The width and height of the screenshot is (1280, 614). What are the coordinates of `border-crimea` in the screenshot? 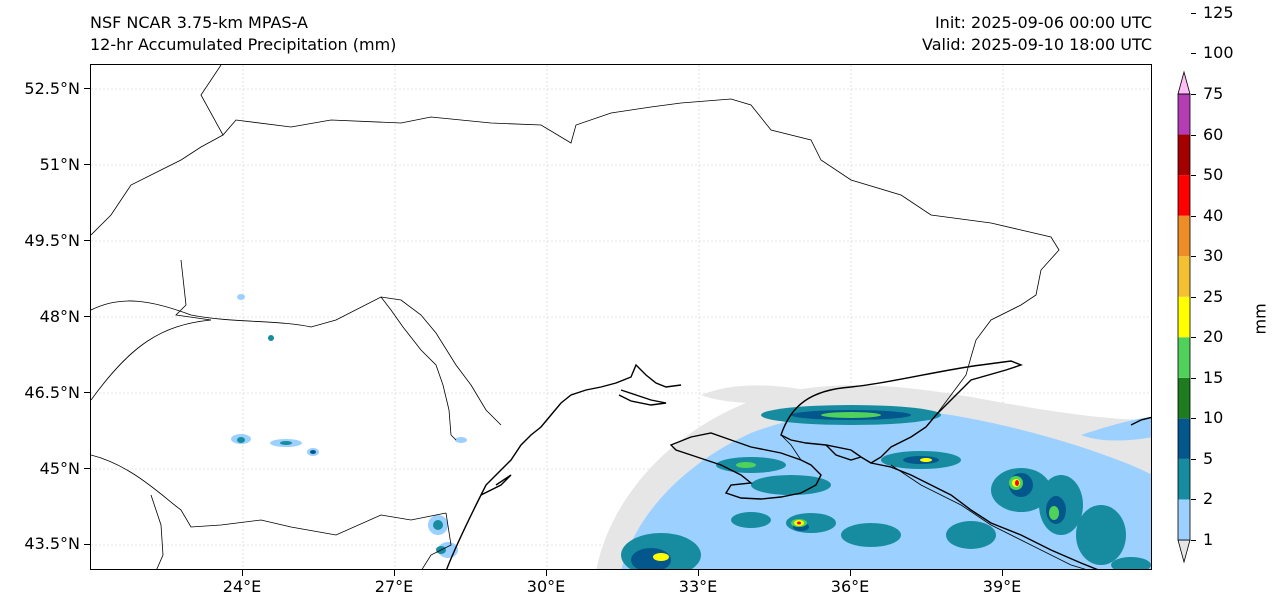 It's located at (791, 447).